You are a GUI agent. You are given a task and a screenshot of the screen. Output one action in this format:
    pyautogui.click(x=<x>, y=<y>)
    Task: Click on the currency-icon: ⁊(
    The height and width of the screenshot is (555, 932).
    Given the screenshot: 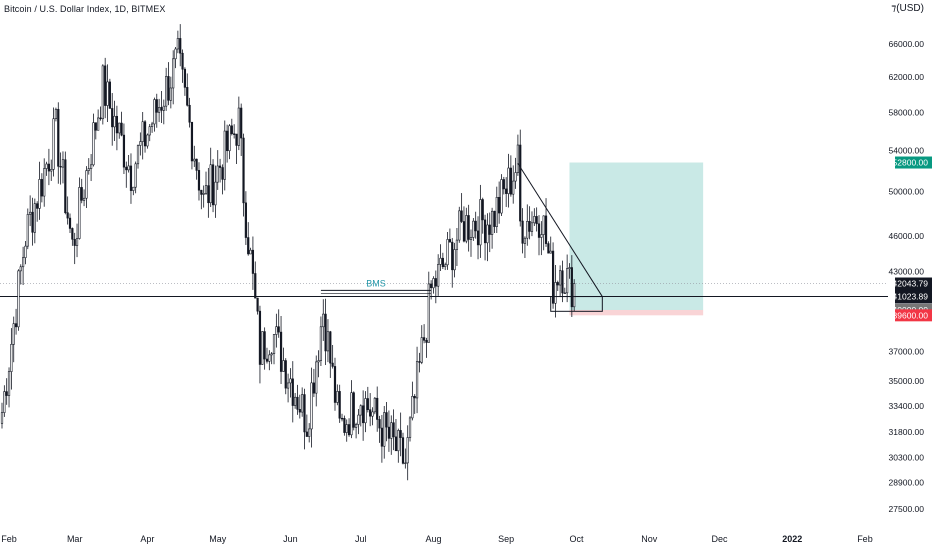 What is the action you would take?
    pyautogui.click(x=895, y=8)
    